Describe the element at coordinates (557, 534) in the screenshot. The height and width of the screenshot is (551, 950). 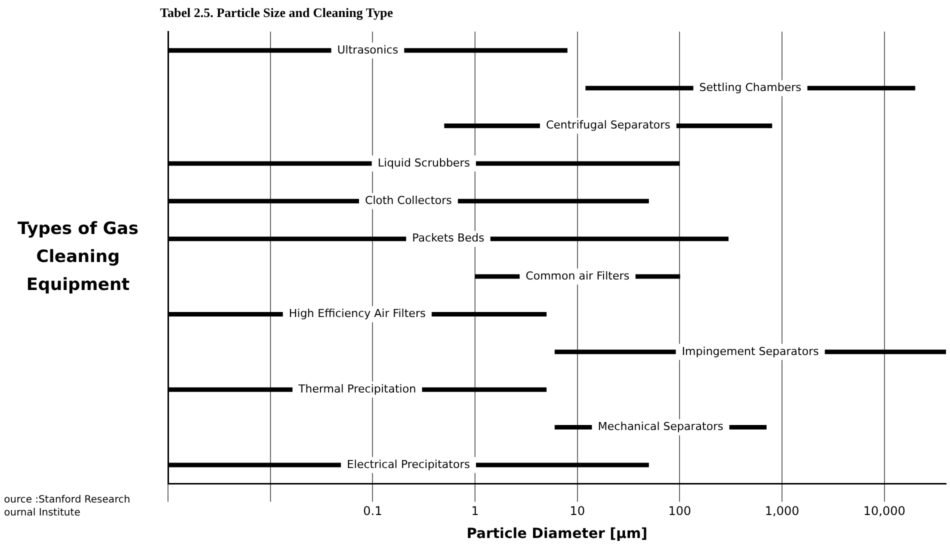
I see `x-axis-title: Particle Diameter [µm]` at that location.